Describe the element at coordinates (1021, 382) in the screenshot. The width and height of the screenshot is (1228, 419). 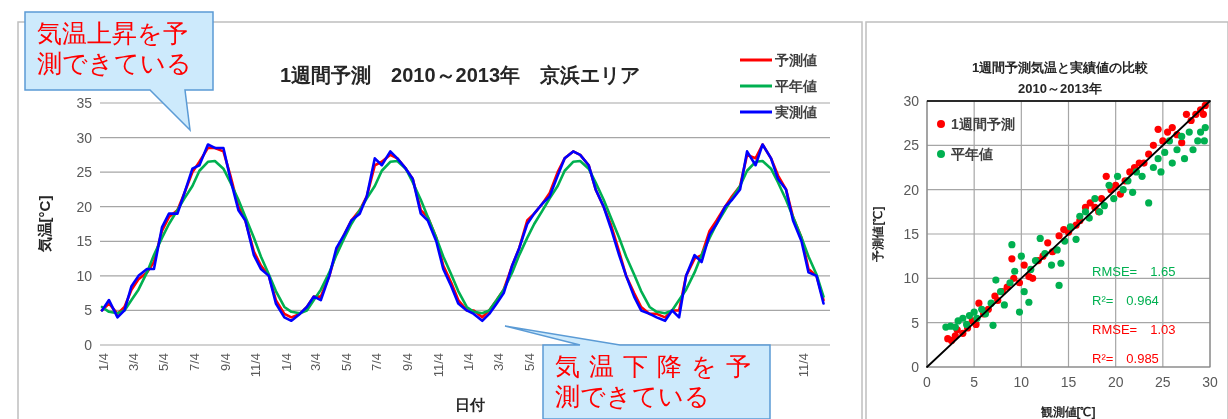
I see `x-tick-label: 10` at that location.